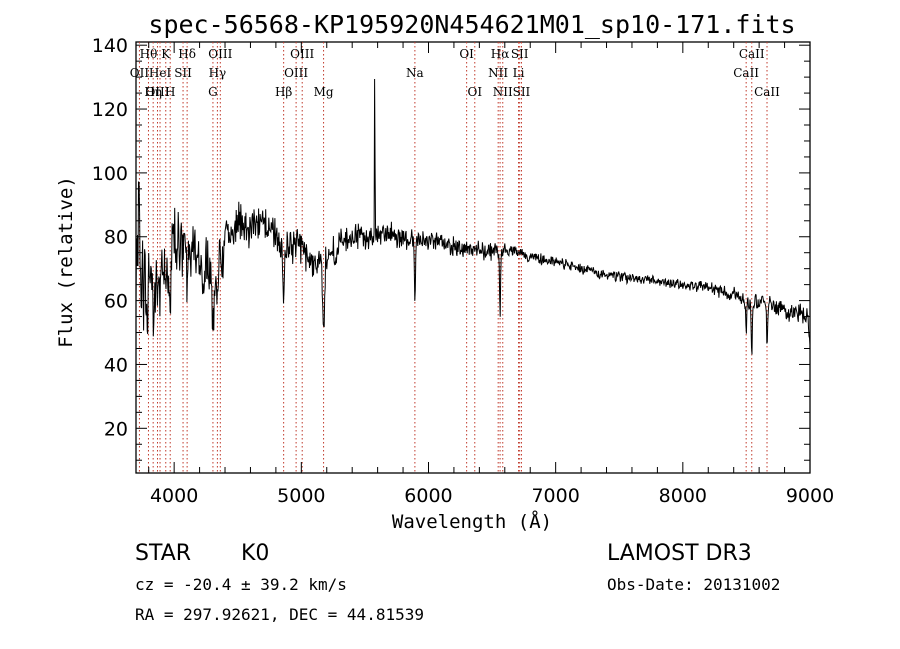 This screenshot has width=900, height=649. I want to click on y-tick-label: 140, so click(110, 46).